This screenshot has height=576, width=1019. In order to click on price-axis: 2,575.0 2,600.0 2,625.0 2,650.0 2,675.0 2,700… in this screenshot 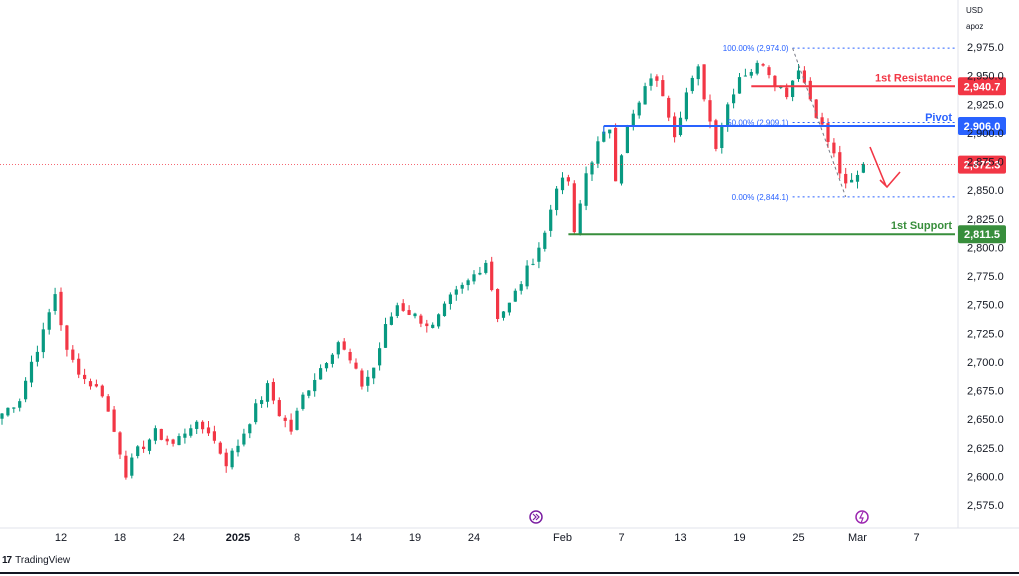, I will do `click(985, 277)`.